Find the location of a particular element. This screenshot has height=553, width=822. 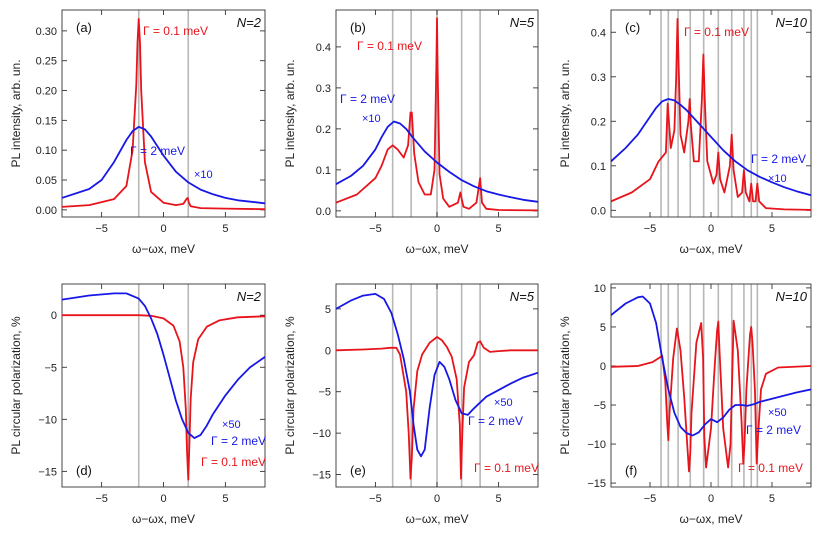

y-tick-label: 0.4 is located at coordinates (323, 48).